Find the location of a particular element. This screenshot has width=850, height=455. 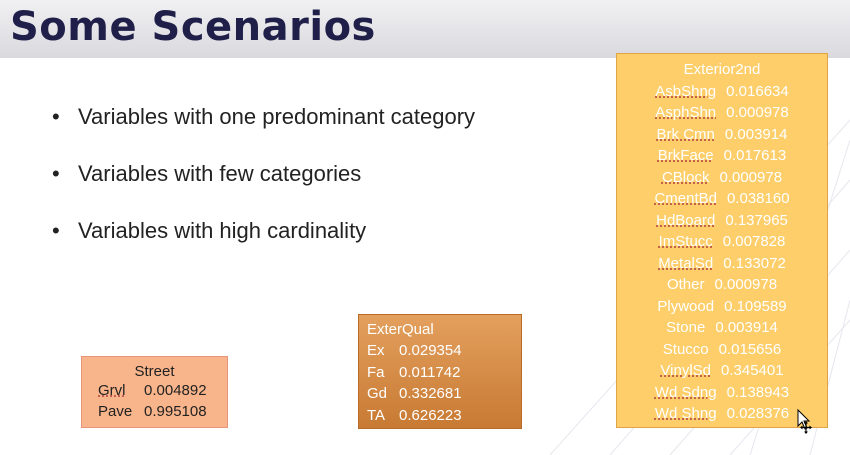

table-row: Wd Sdng 0.138943 is located at coordinates (722, 393).